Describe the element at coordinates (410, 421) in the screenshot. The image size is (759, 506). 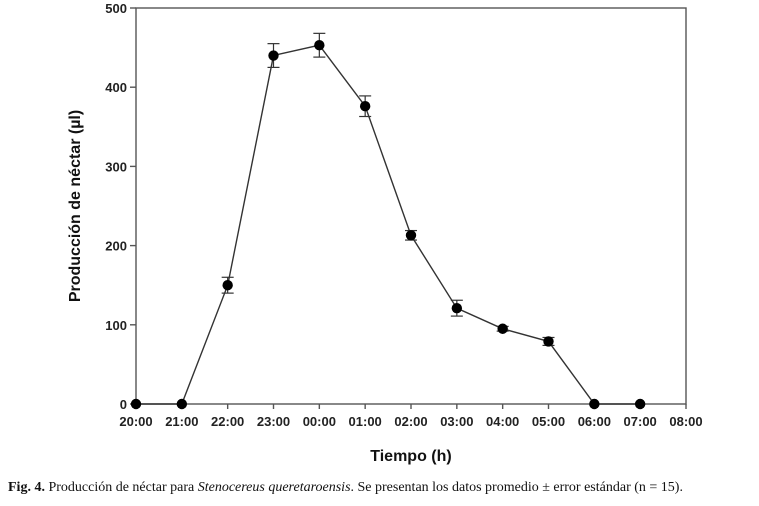
I see `x-tick-label: 02:00` at that location.